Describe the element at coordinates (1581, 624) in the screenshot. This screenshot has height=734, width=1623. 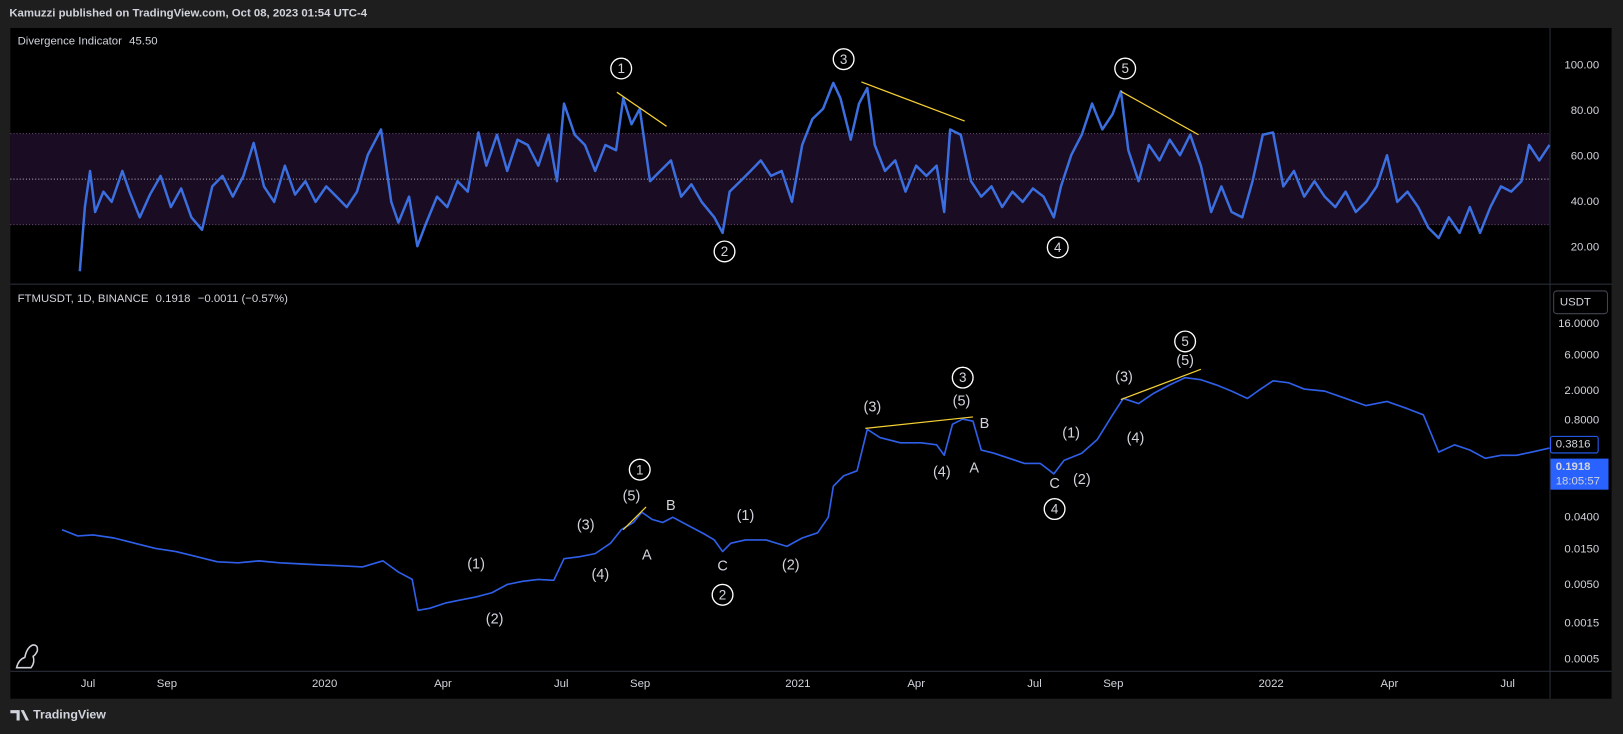
I see `y-tick-label: 0.0015` at that location.